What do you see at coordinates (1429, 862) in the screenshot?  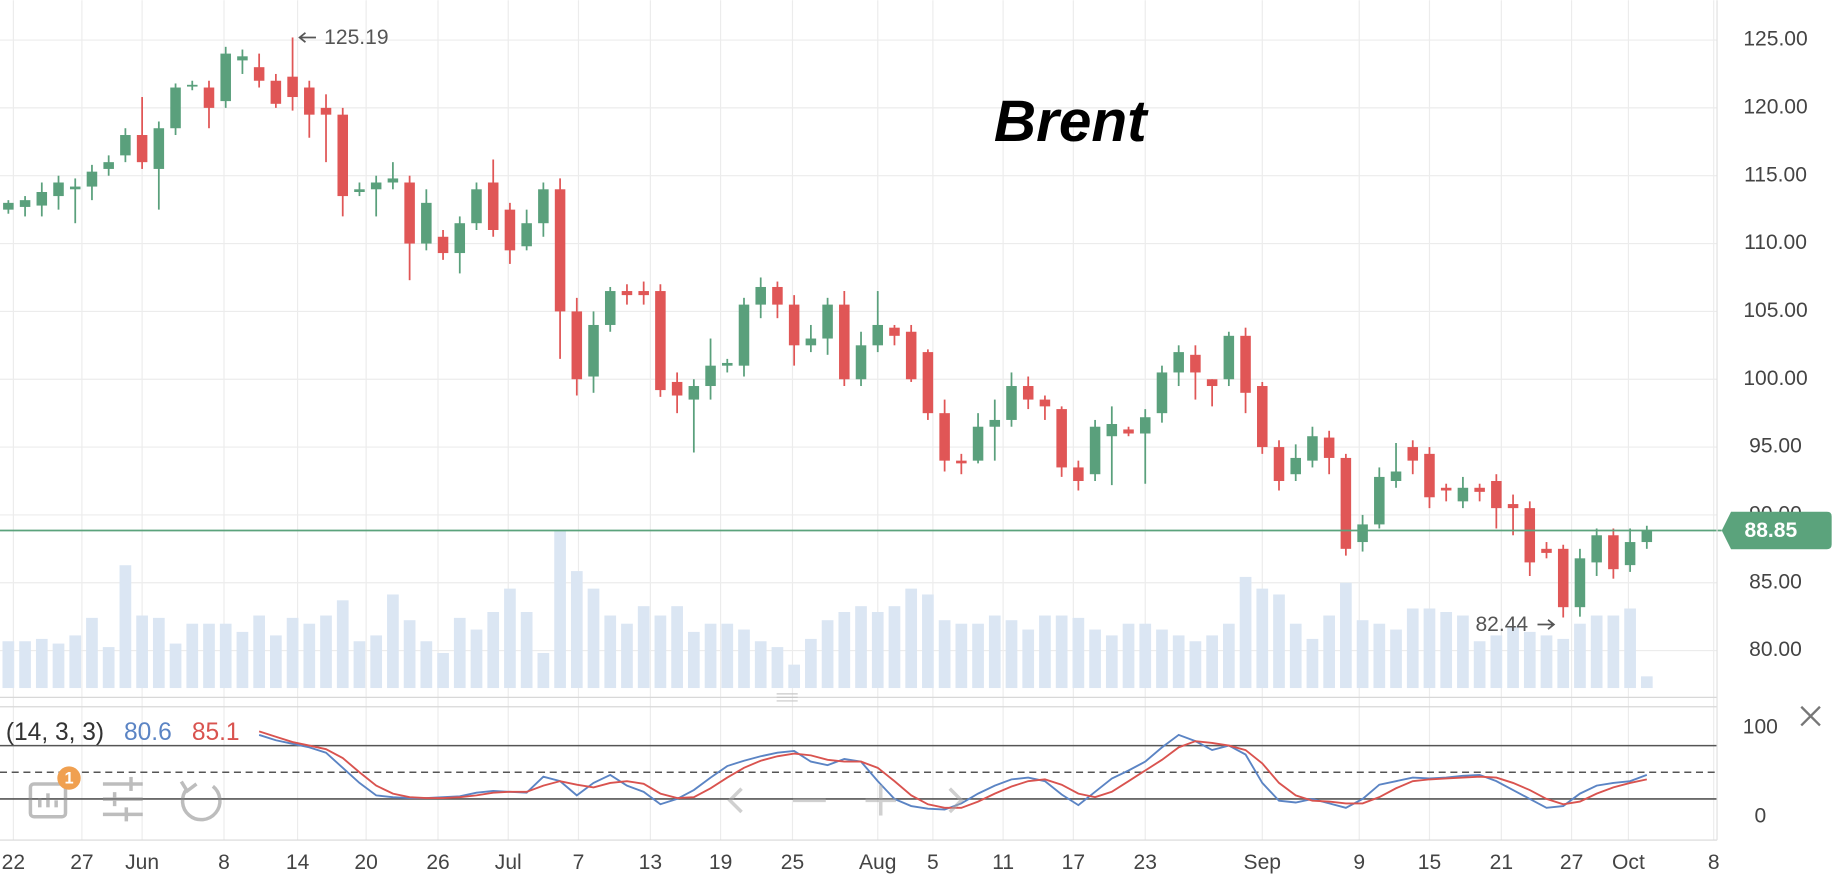 I see `x-tick-label: 15` at bounding box center [1429, 862].